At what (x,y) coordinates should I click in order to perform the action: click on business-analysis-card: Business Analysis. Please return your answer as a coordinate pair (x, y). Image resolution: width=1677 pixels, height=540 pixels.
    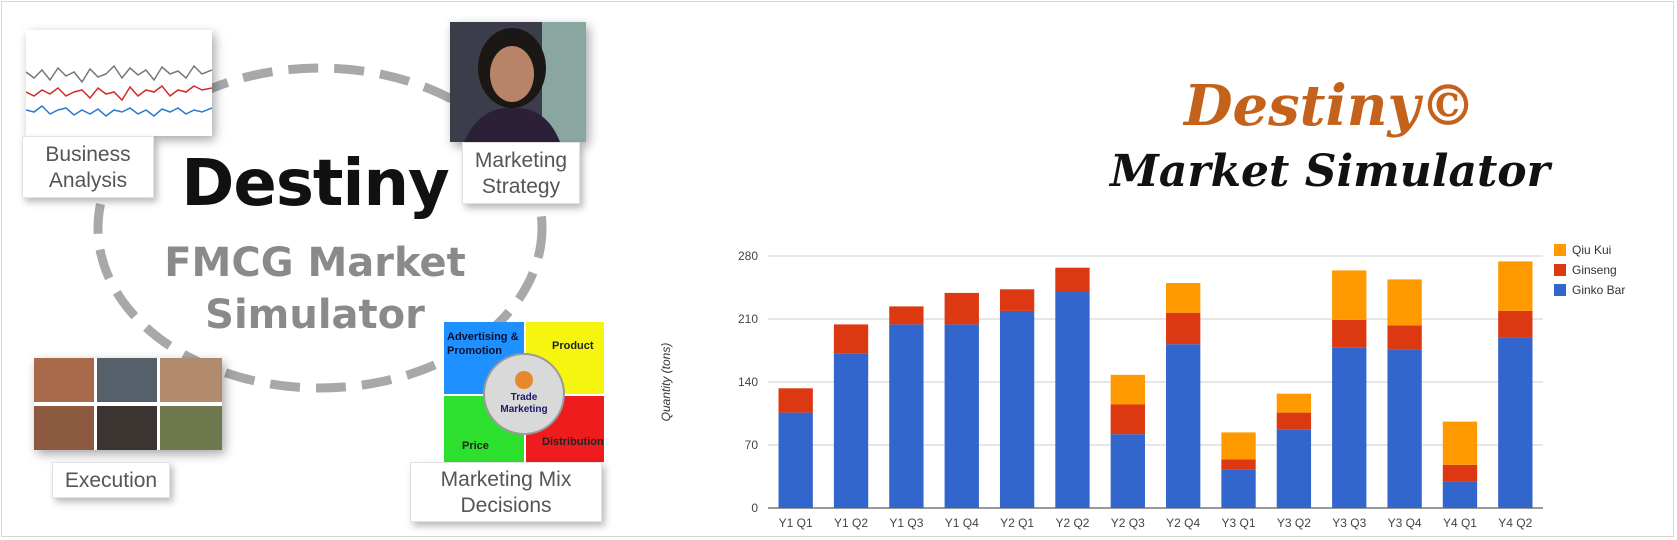
    Looking at the image, I should click on (88, 167).